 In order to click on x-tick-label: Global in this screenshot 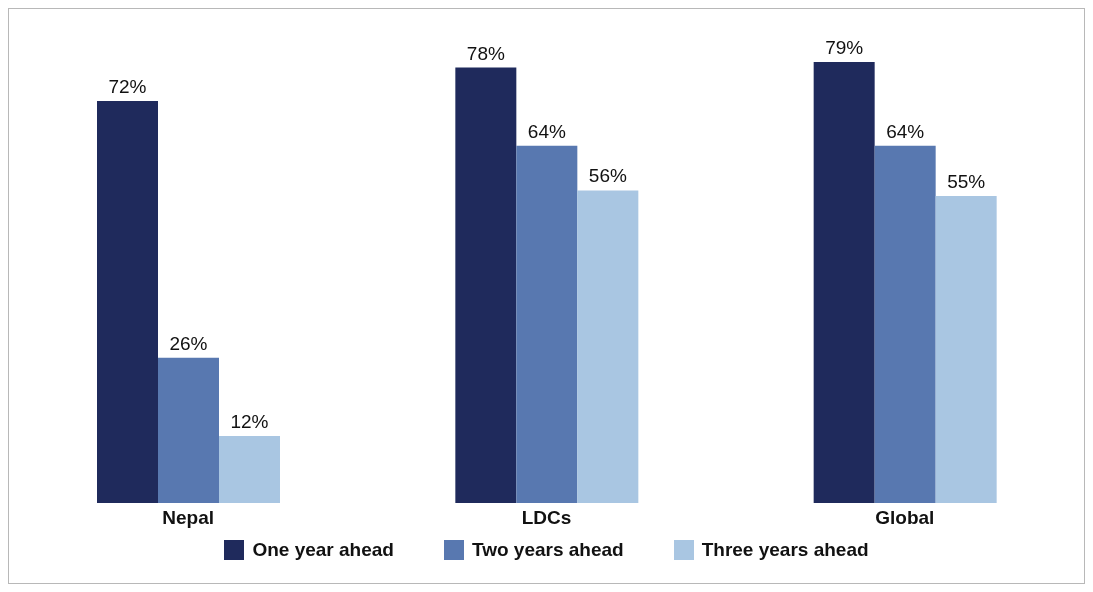, I will do `click(905, 518)`.